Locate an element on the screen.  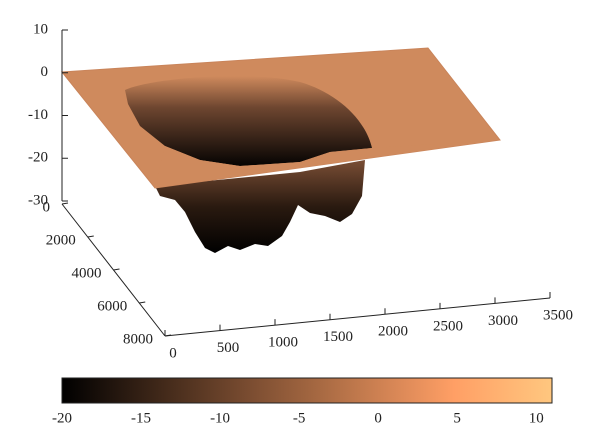
colorbar-tick-label: 10 is located at coordinates (536, 418).